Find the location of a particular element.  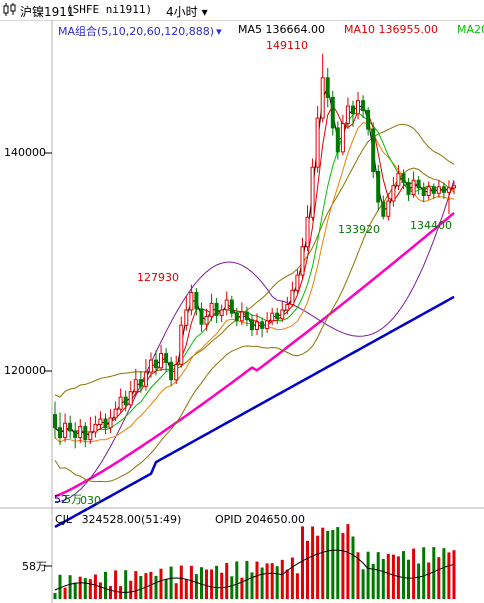

volume-axis-label: 58万 is located at coordinates (34, 566).